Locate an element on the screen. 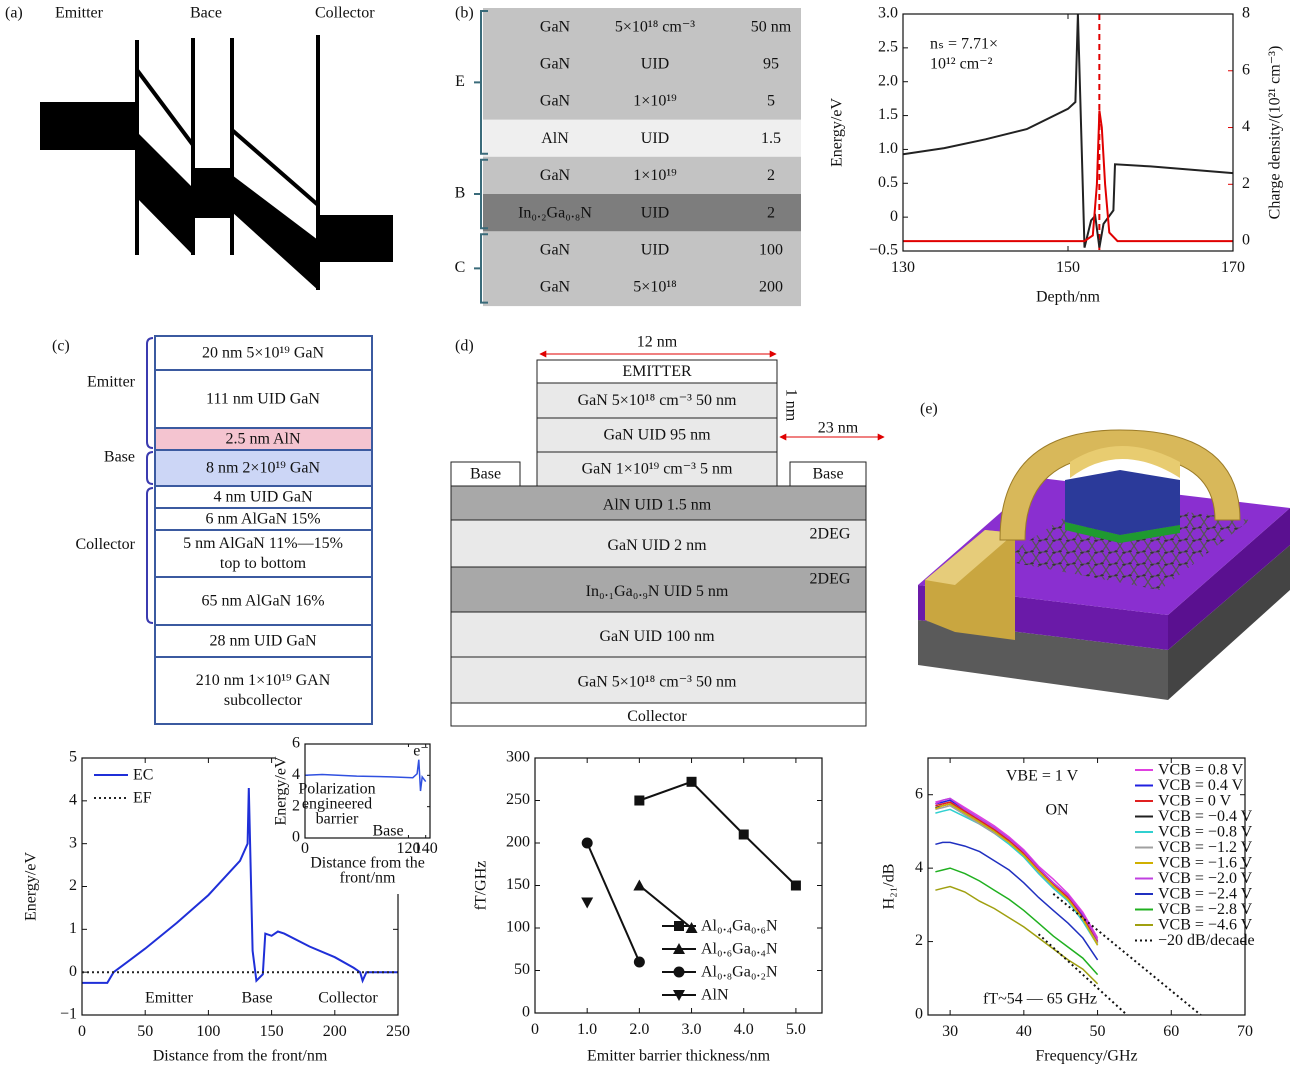 This screenshot has height=1074, width=1296. annotation: 10¹² cm⁻² is located at coordinates (961, 64).